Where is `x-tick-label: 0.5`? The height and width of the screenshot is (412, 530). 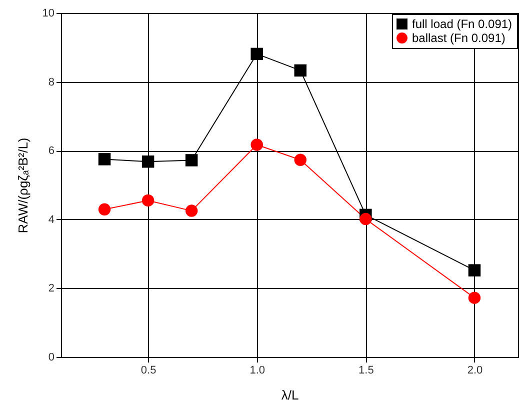
x-tick-label: 0.5 is located at coordinates (148, 370).